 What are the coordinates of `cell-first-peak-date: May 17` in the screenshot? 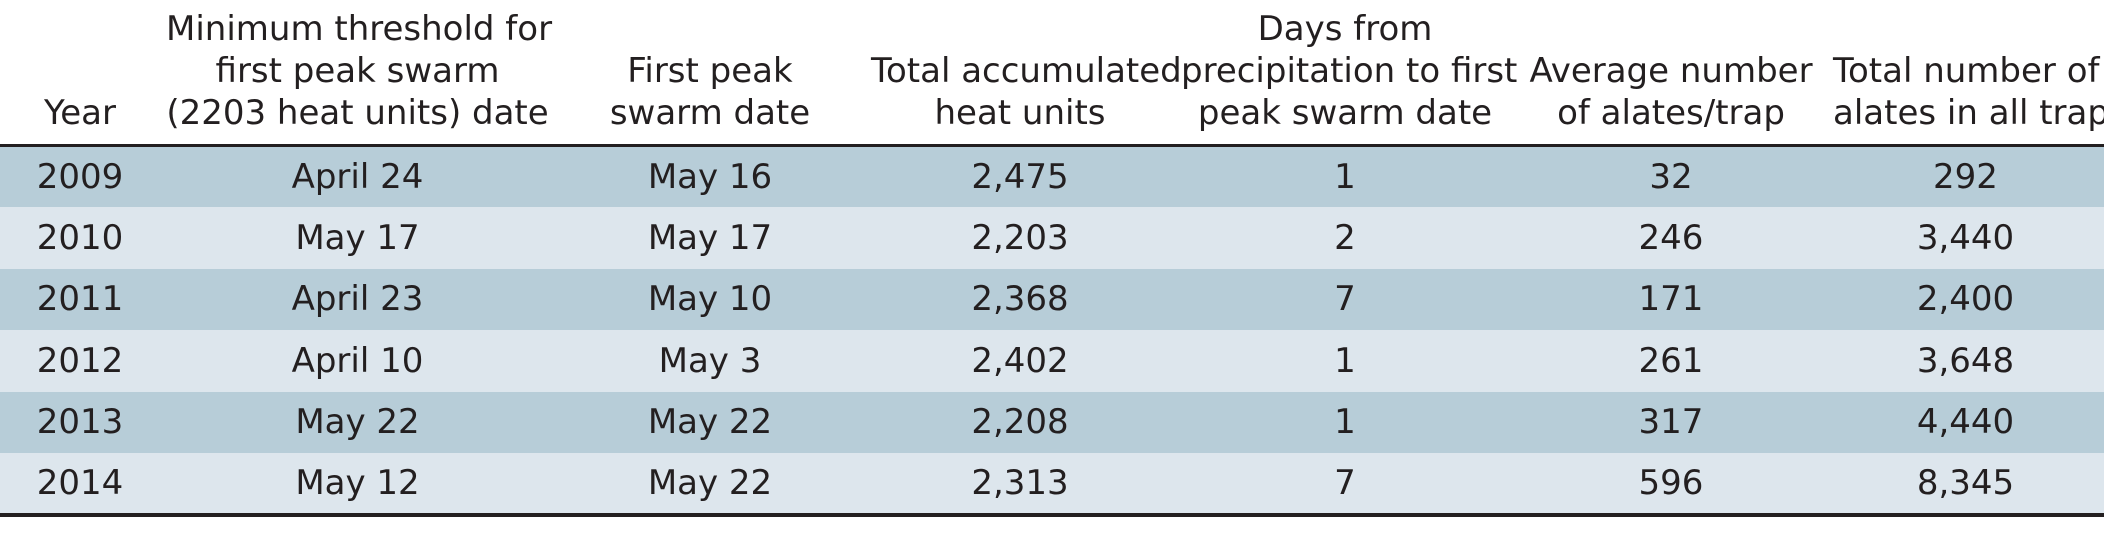 It's located at (710, 238).